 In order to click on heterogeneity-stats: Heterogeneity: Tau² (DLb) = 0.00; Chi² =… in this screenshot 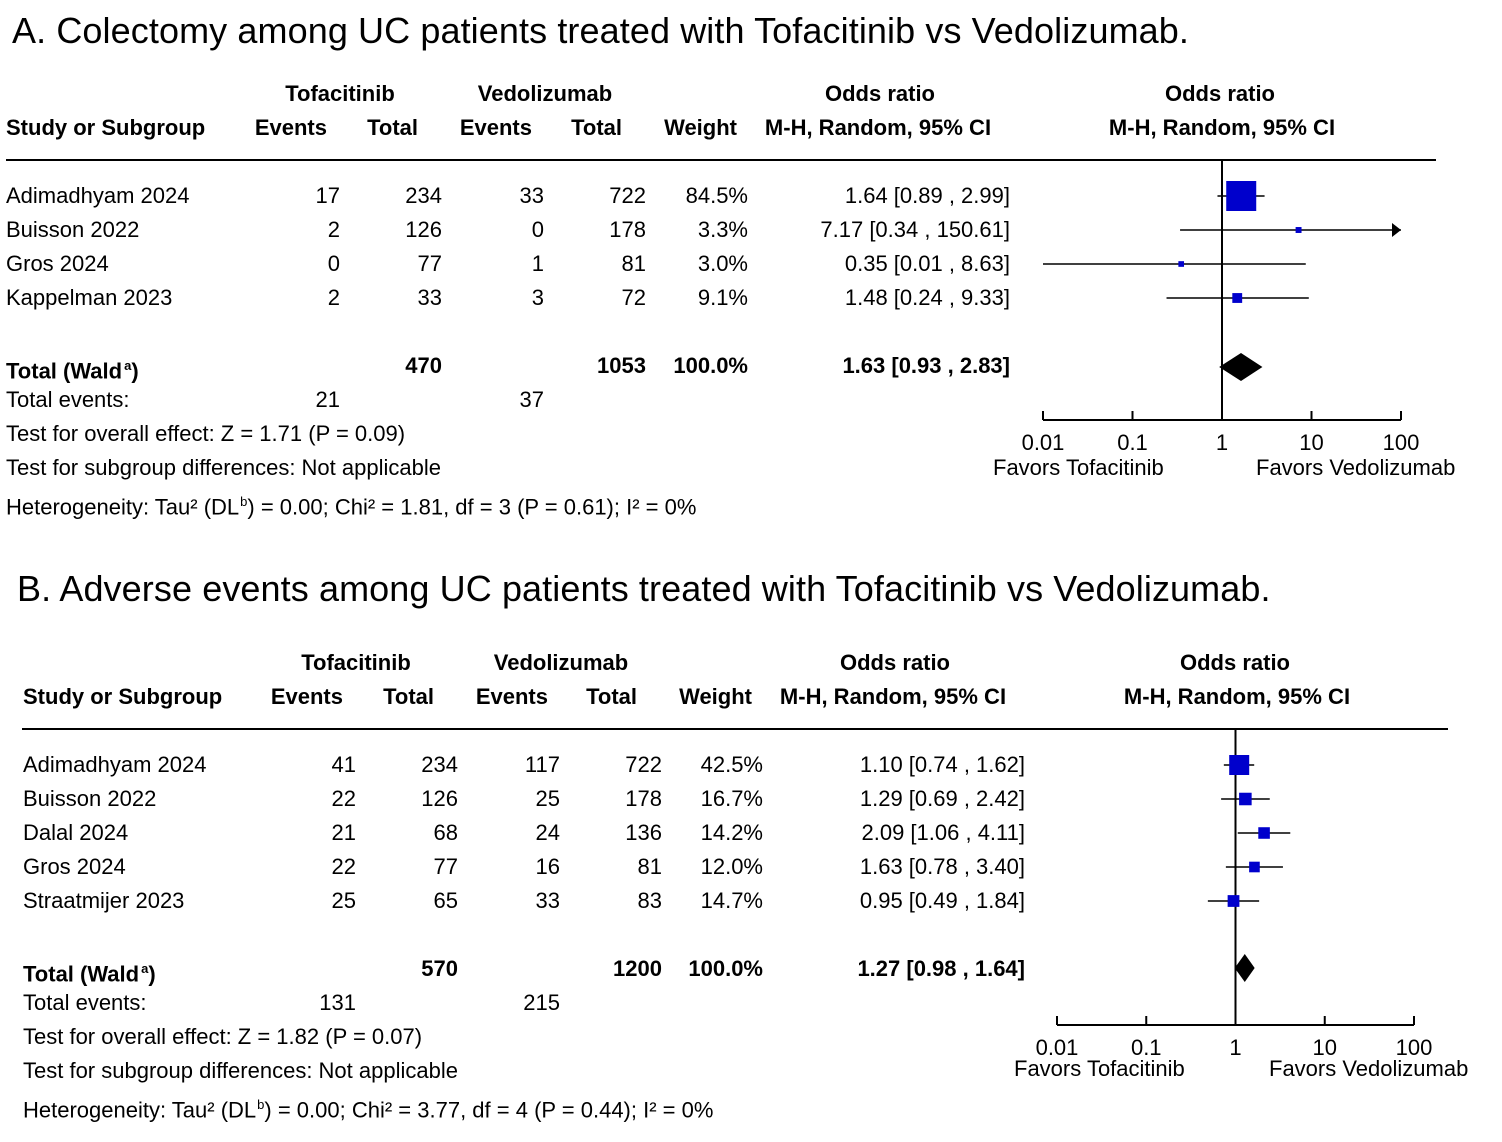, I will do `click(368, 1107)`.